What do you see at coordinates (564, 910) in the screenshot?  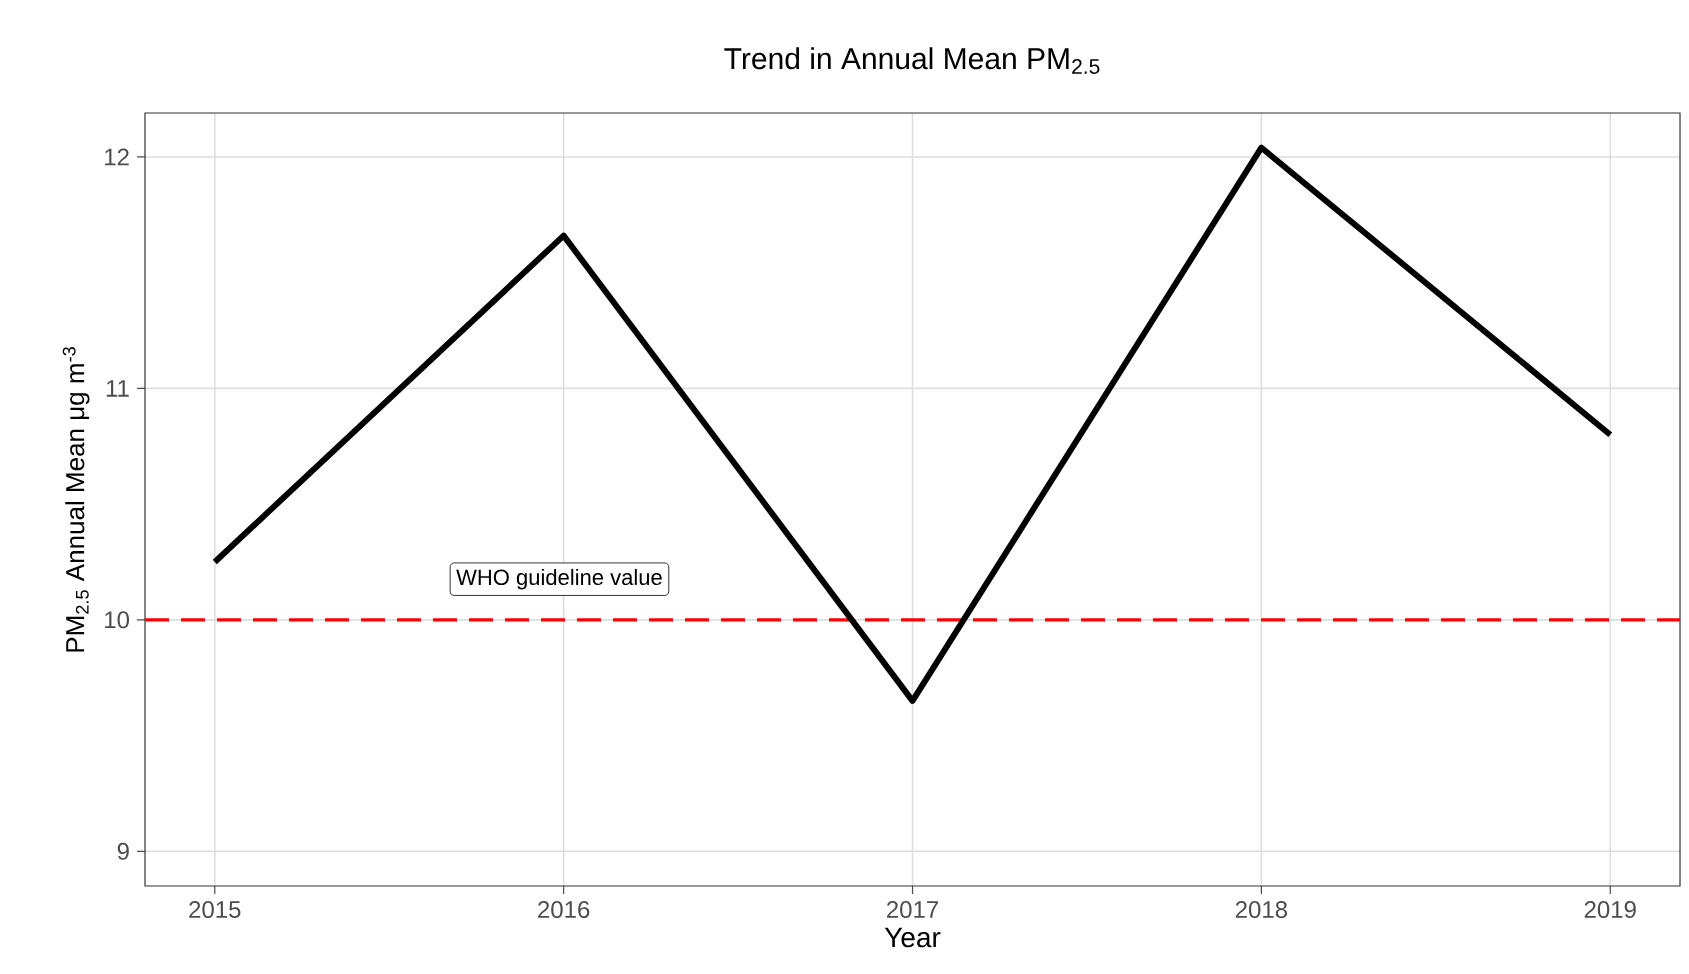 I see `x-tick-label: 2016` at bounding box center [564, 910].